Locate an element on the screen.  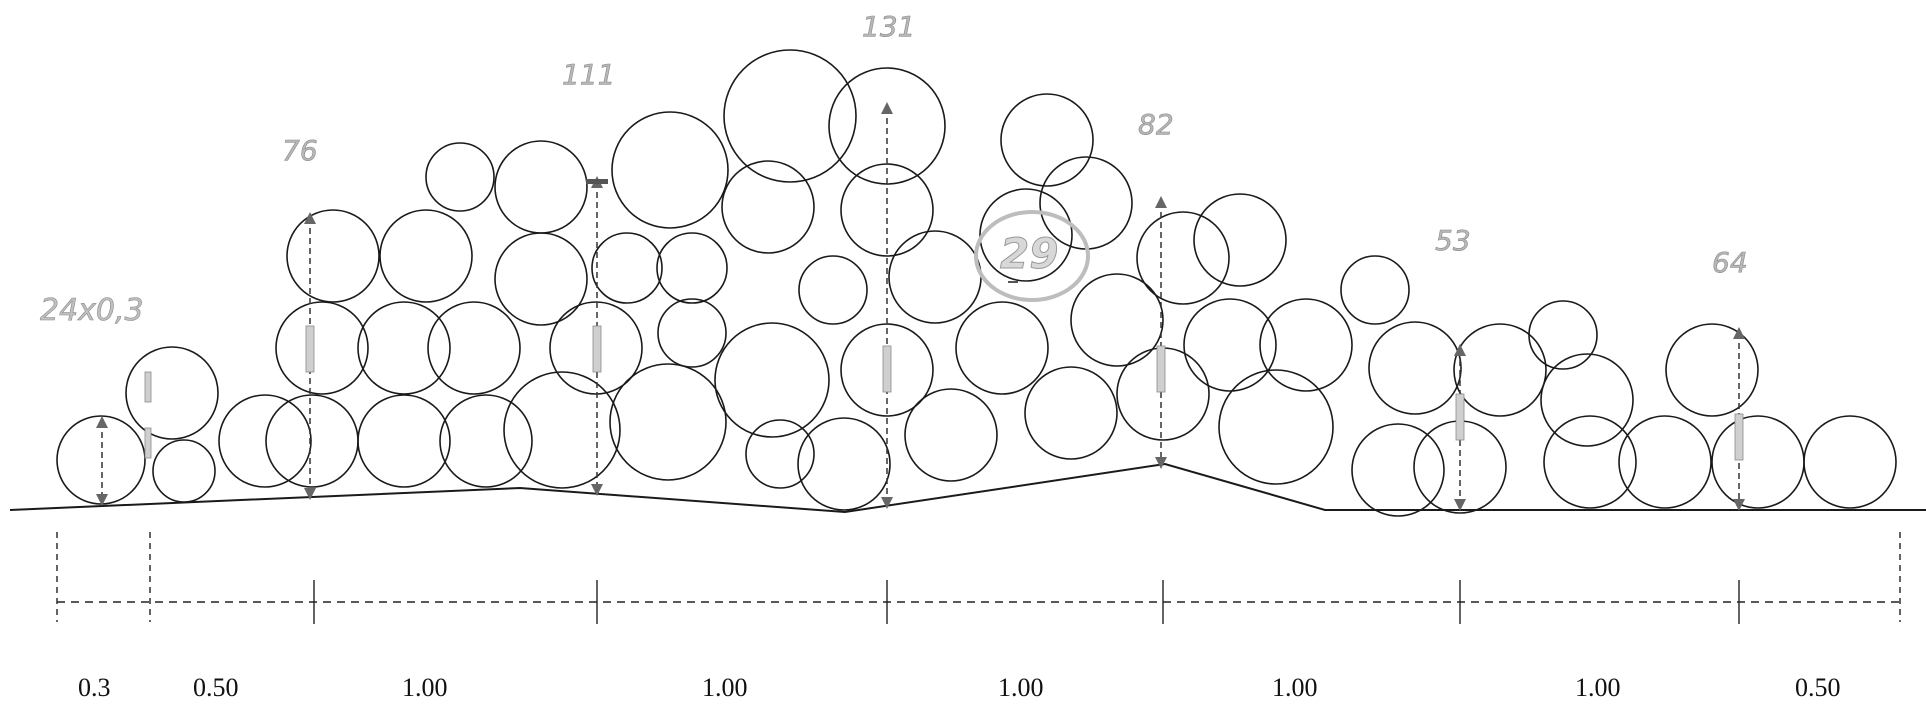
height-label-131: 131 is located at coordinates (888, 26).